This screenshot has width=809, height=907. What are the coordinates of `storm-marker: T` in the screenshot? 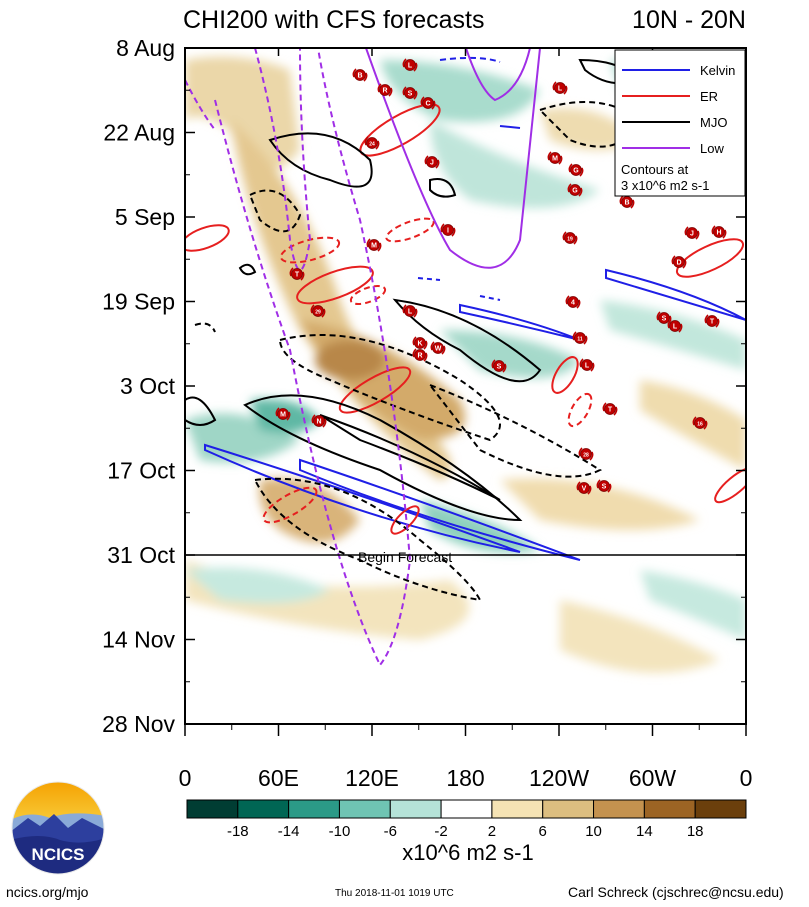 It's located at (610, 409).